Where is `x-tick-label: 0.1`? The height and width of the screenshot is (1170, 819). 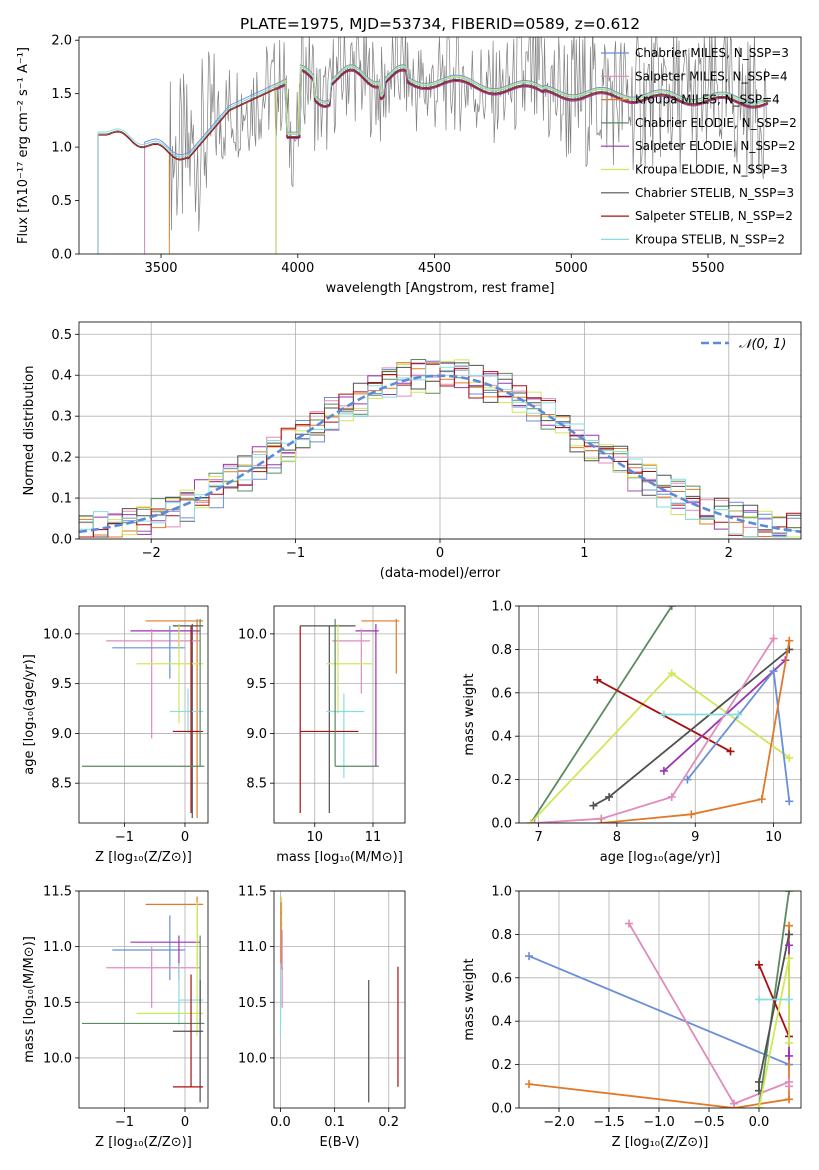
x-tick-label: 0.1 is located at coordinates (334, 1122).